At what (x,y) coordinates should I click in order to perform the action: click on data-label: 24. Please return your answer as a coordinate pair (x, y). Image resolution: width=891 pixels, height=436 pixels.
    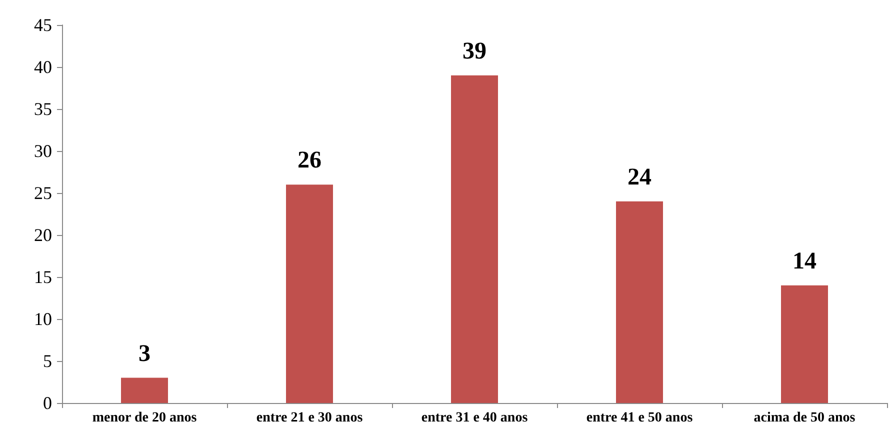
    Looking at the image, I should click on (640, 177).